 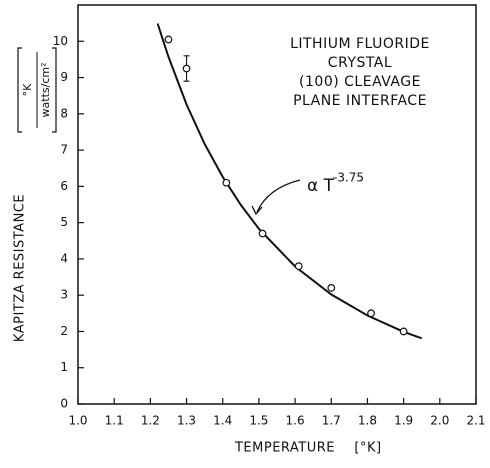 I want to click on x-tick-label: 1.1, so click(x=114, y=421).